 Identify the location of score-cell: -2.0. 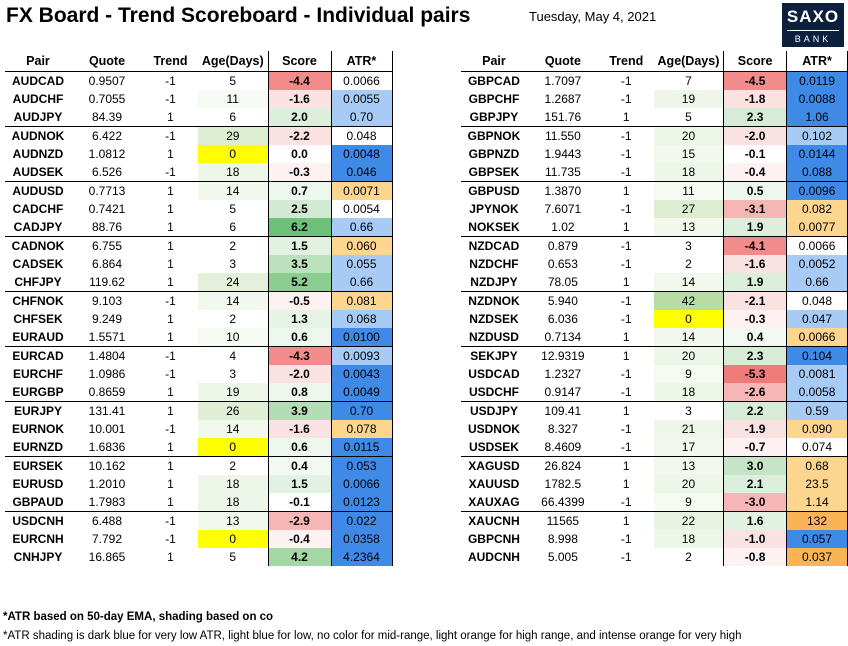
(299, 374).